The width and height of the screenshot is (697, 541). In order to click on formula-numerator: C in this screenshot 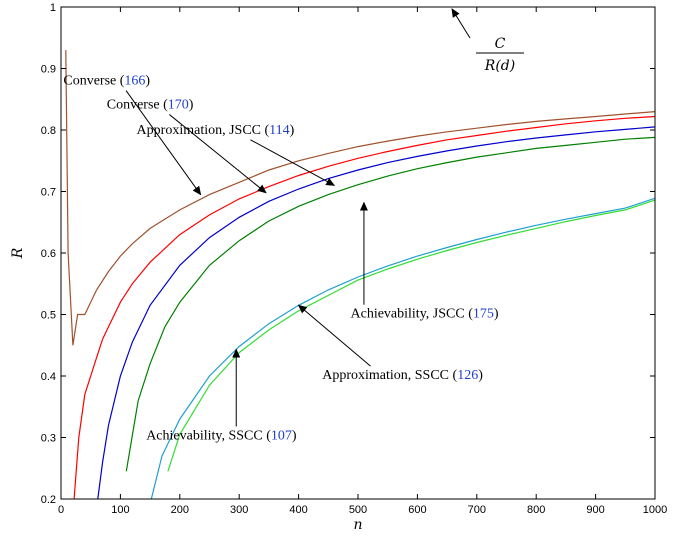, I will do `click(500, 44)`.